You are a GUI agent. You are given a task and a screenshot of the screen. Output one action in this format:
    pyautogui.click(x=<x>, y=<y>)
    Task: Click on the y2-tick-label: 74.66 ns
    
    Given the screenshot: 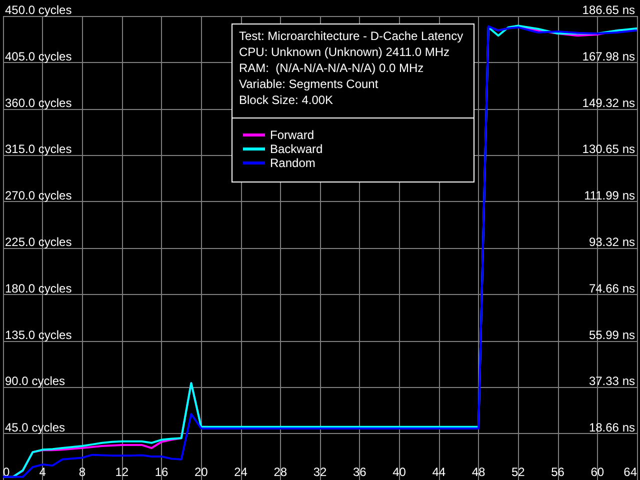 What is the action you would take?
    pyautogui.click(x=611, y=288)
    